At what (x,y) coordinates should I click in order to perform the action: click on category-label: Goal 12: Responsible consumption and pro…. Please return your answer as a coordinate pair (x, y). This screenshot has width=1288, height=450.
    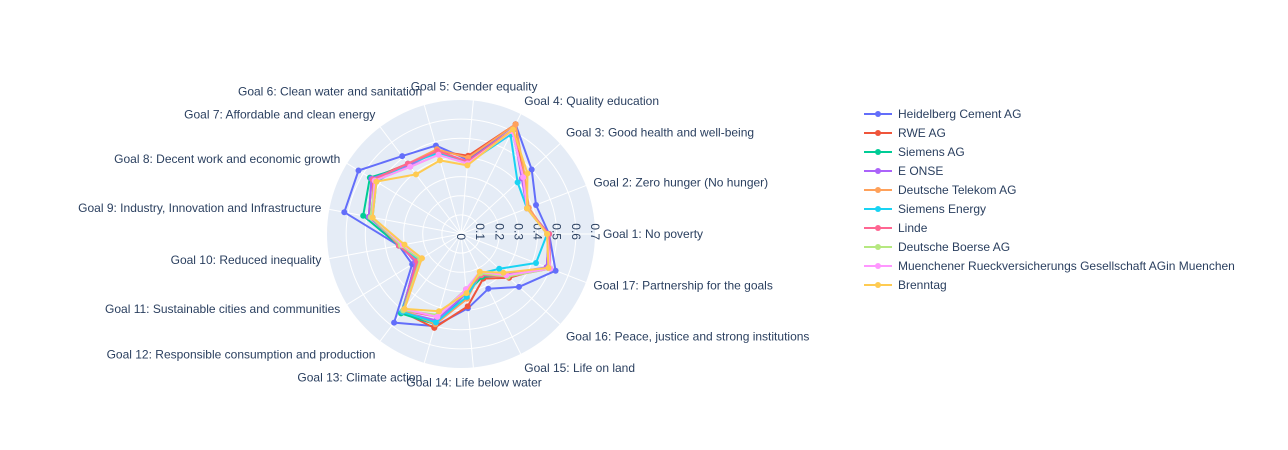
    Looking at the image, I should click on (241, 354).